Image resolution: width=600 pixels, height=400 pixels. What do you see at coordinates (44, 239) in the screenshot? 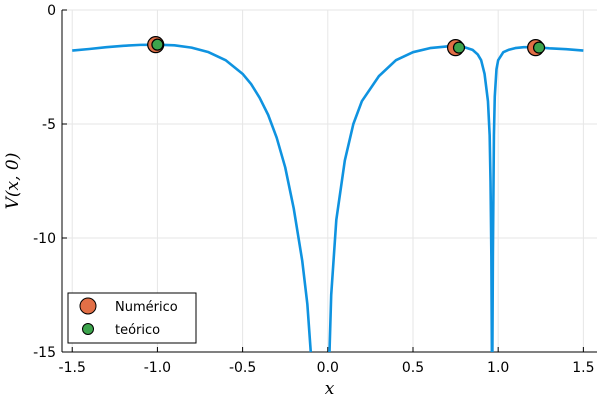
I see `y-tick-label: -10` at bounding box center [44, 239].